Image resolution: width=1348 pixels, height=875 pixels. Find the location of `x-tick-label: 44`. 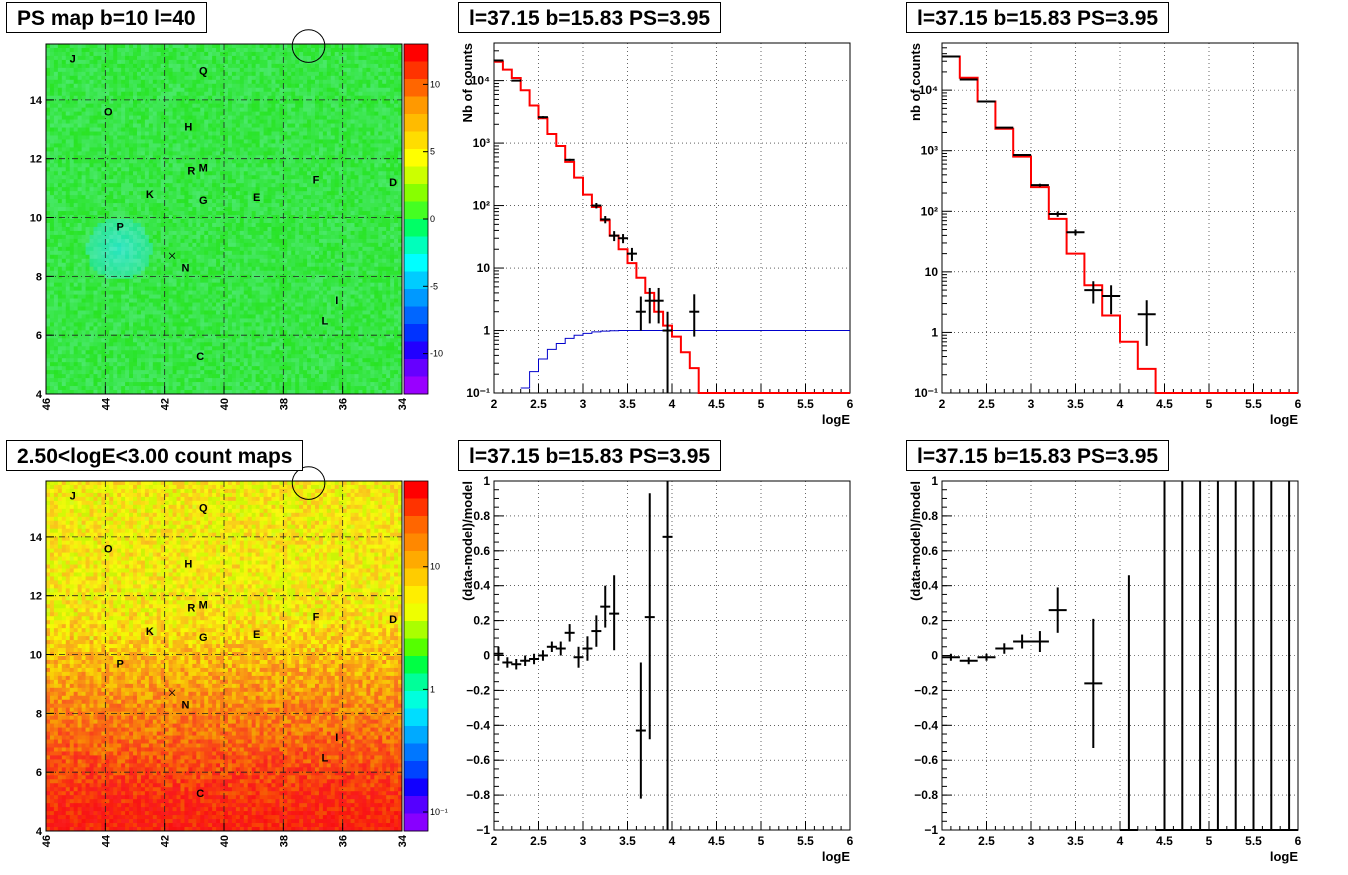

x-tick-label: 44 is located at coordinates (106, 403).